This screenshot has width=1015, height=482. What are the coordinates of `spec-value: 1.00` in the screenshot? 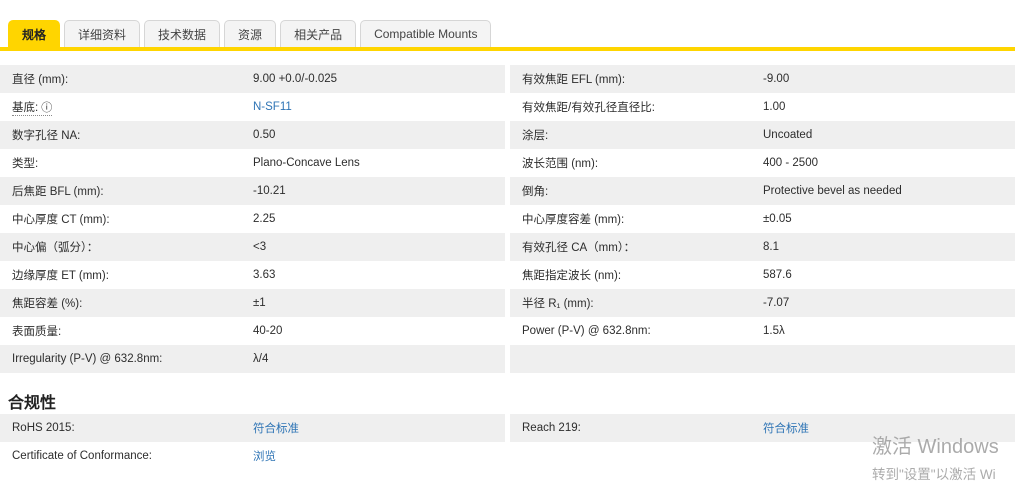 It's located at (774, 107).